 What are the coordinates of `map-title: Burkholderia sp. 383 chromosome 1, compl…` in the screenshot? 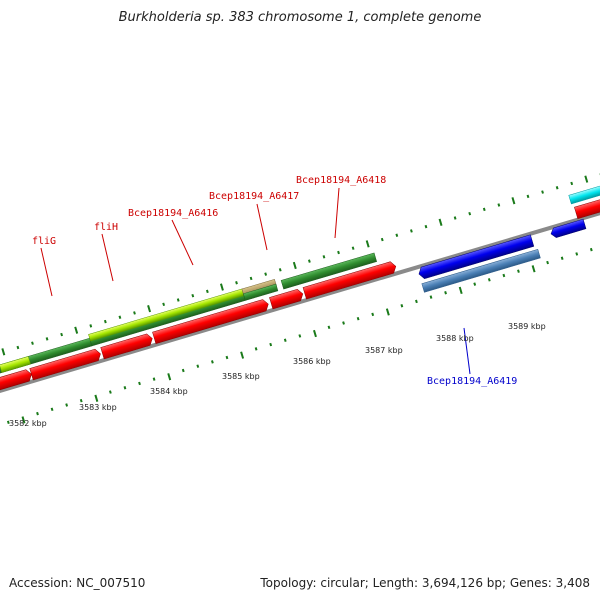 It's located at (300, 17).